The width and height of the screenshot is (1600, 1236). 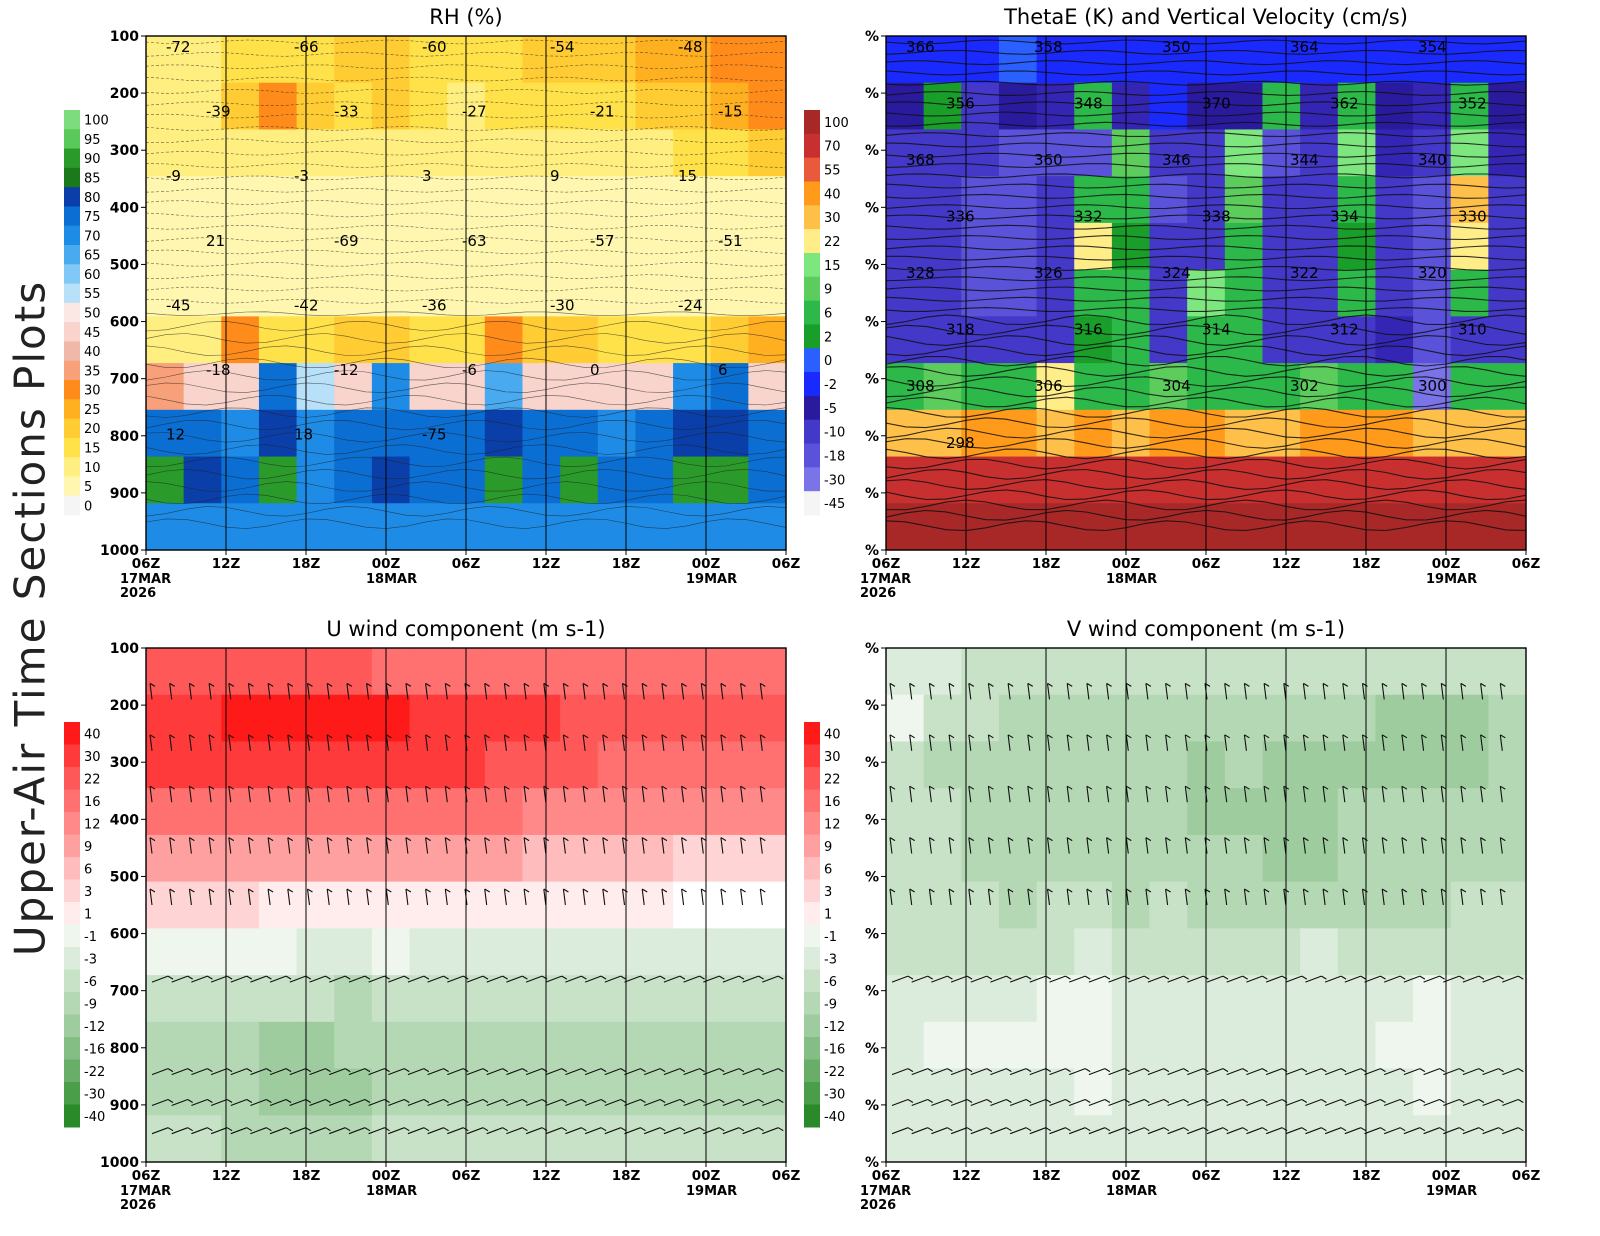 What do you see at coordinates (92, 256) in the screenshot?
I see `rh-colorbar-label: 65` at bounding box center [92, 256].